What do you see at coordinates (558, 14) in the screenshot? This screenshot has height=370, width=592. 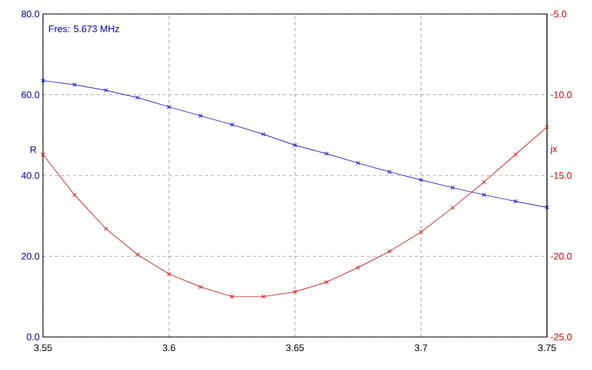 I see `y2-tick-label: -5.0` at bounding box center [558, 14].